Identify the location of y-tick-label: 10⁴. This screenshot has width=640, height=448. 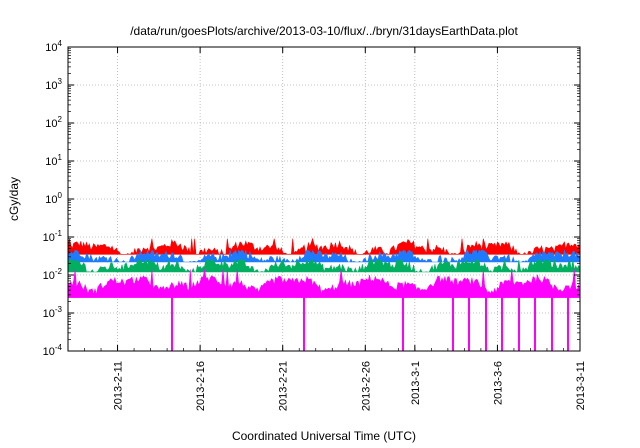
(53, 46).